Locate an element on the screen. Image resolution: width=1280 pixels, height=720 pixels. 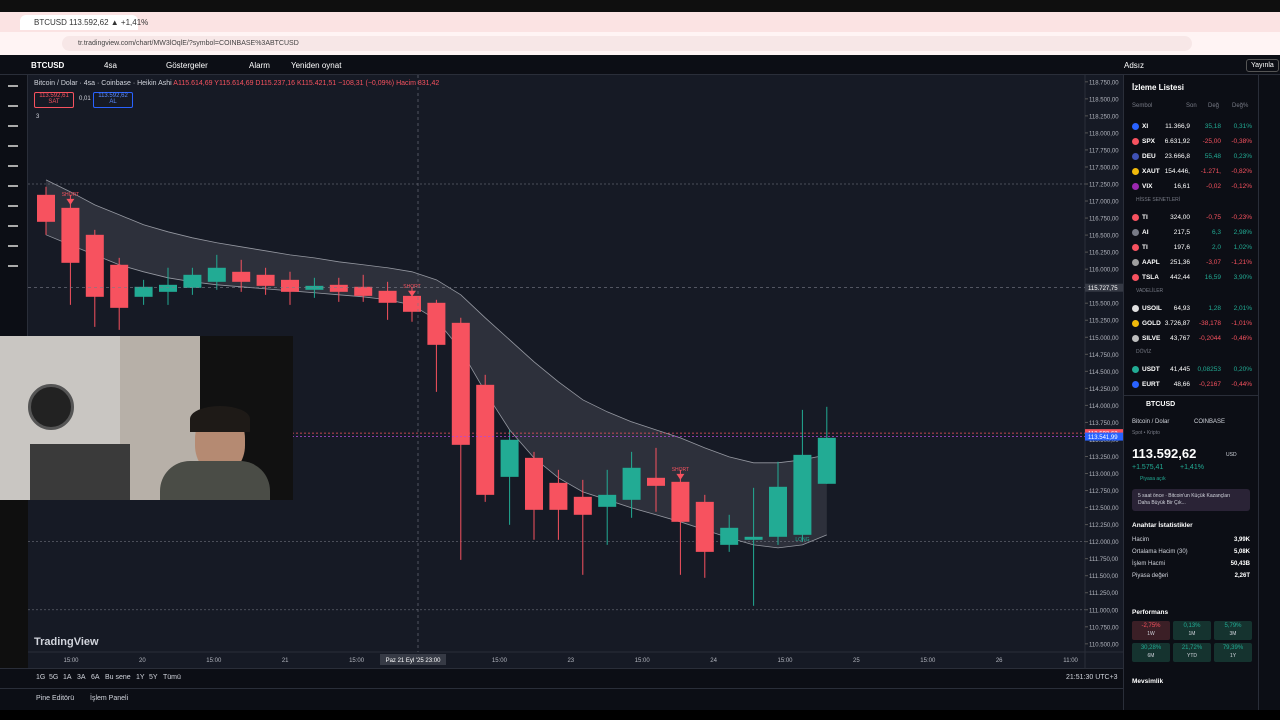
y-tick-label: 116.750,00 is located at coordinates (1104, 220).